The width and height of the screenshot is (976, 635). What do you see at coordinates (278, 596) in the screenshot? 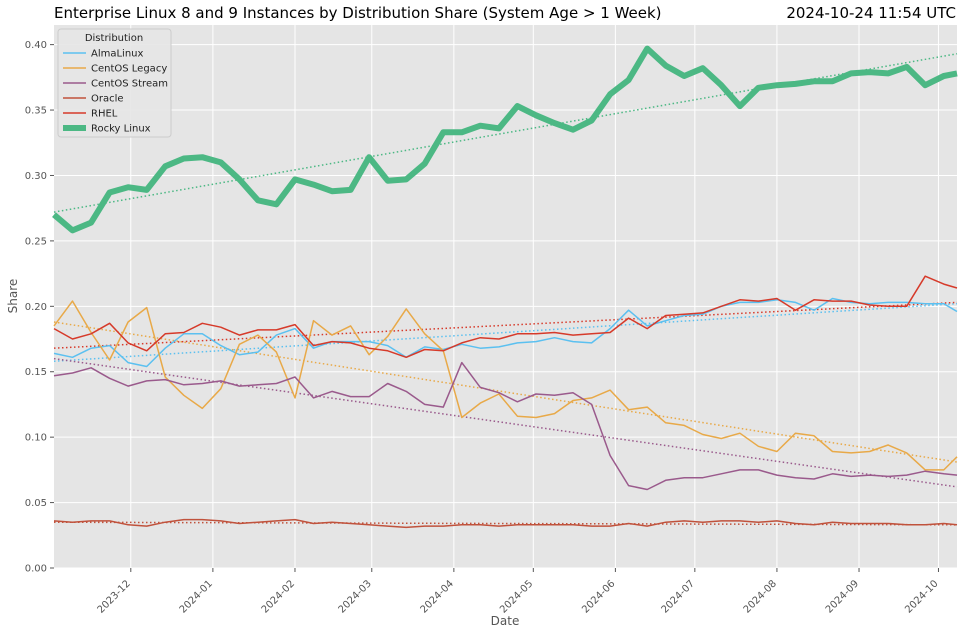
I see `x-tick-label: 2024-02` at bounding box center [278, 596].